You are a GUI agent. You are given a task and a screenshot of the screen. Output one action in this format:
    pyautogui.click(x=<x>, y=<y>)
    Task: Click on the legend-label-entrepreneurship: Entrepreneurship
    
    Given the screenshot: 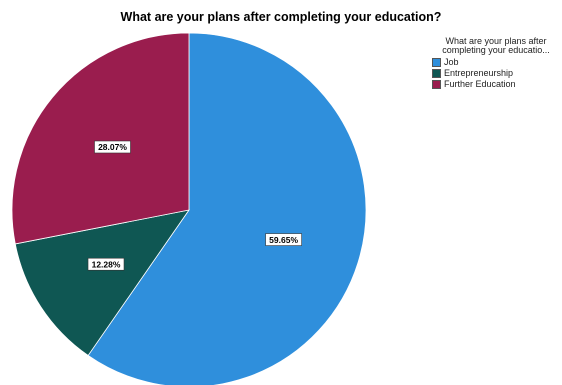 What is the action you would take?
    pyautogui.click(x=479, y=73)
    